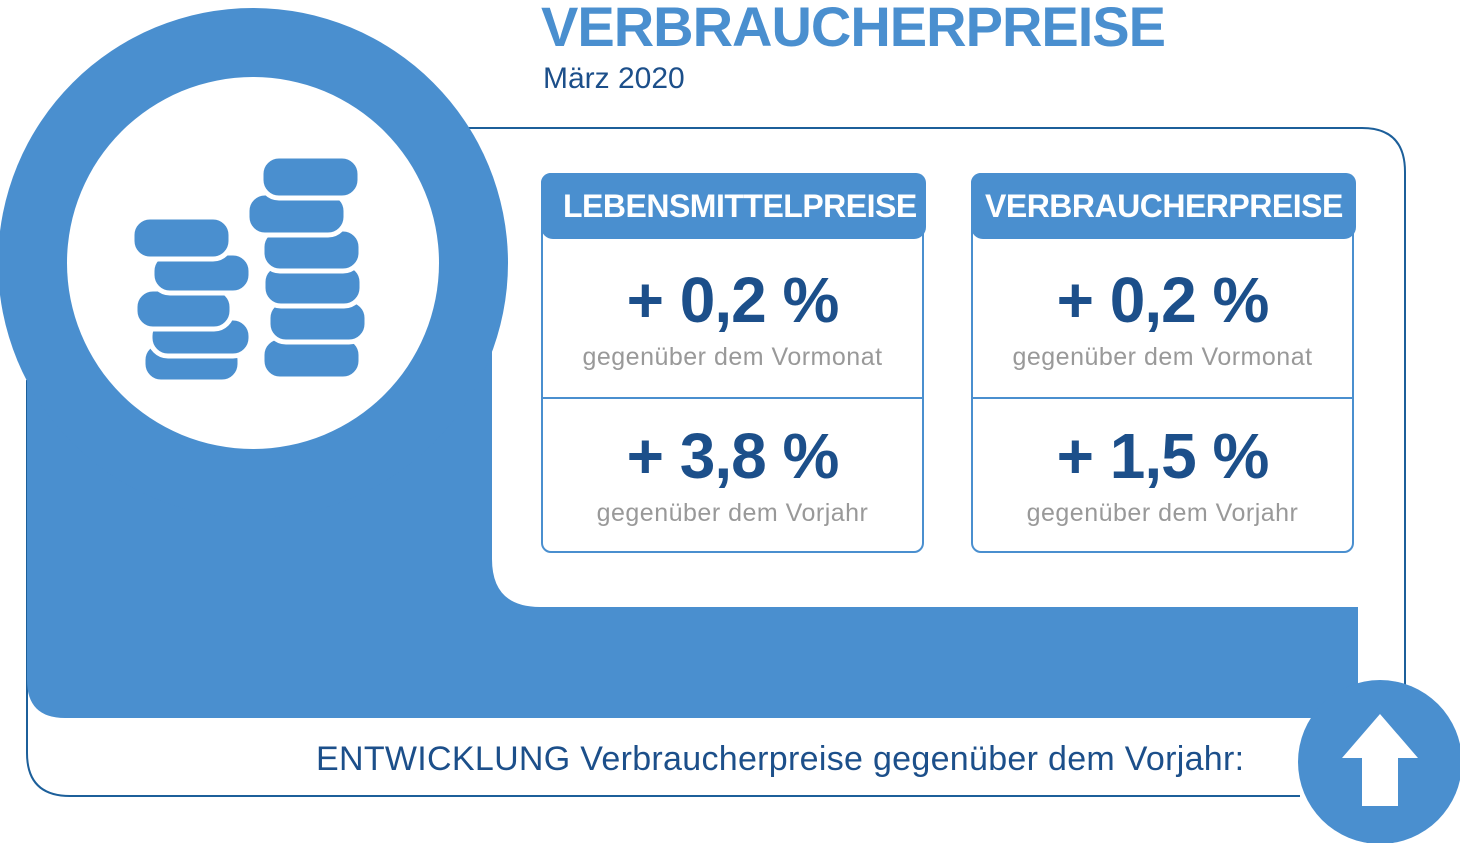 This screenshot has width=1460, height=843. Describe the element at coordinates (1163, 456) in the screenshot. I see `yearly-change-value: + 1,5 %` at that location.